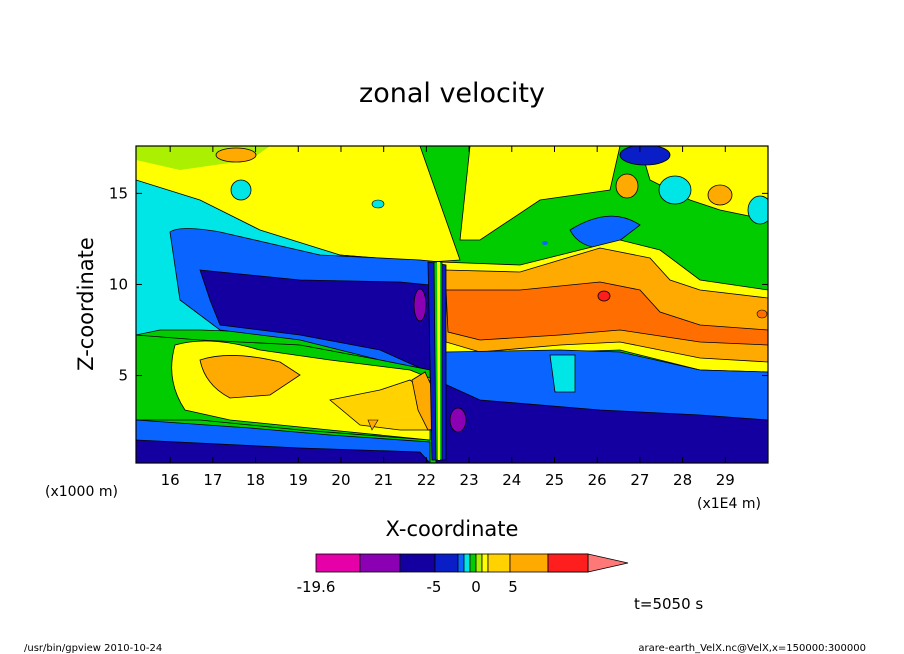 This screenshot has height=654, width=904. I want to click on y-tick-label: 5, so click(123, 376).